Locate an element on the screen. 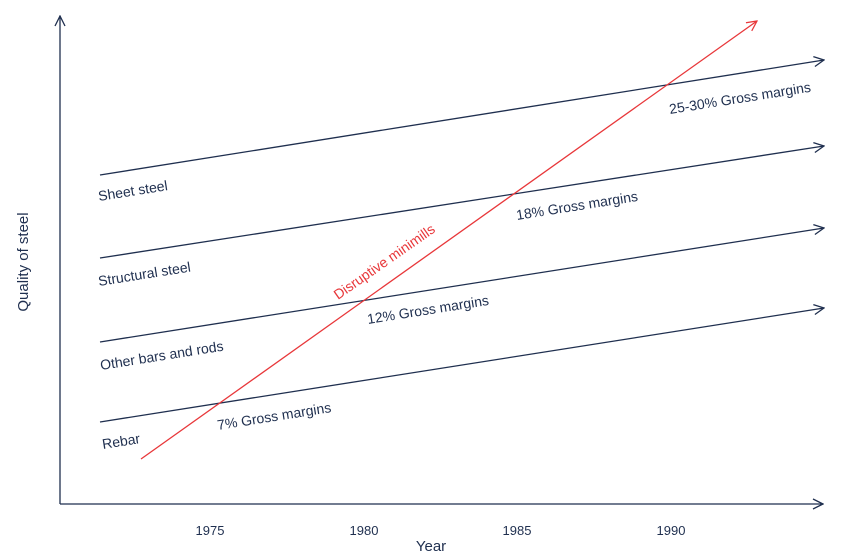  margin-label-structural-steel: 18% Gross margins is located at coordinates (577, 205).